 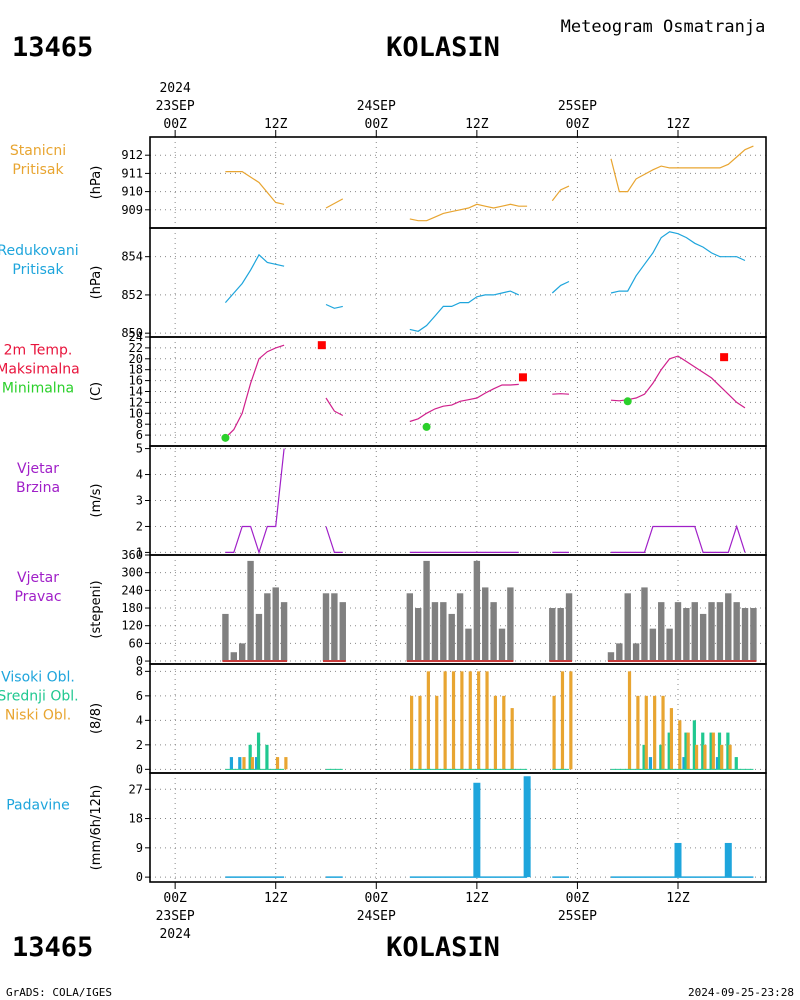 I want to click on date-label-bottom: 23SEP, so click(x=175, y=916).